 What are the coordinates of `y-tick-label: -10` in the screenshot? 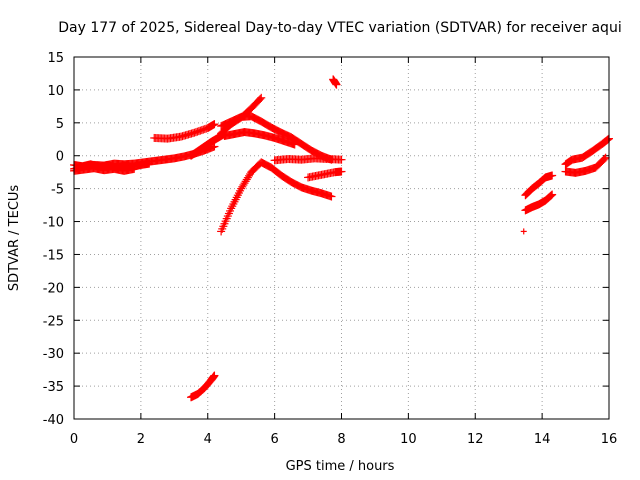 It's located at (53, 223).